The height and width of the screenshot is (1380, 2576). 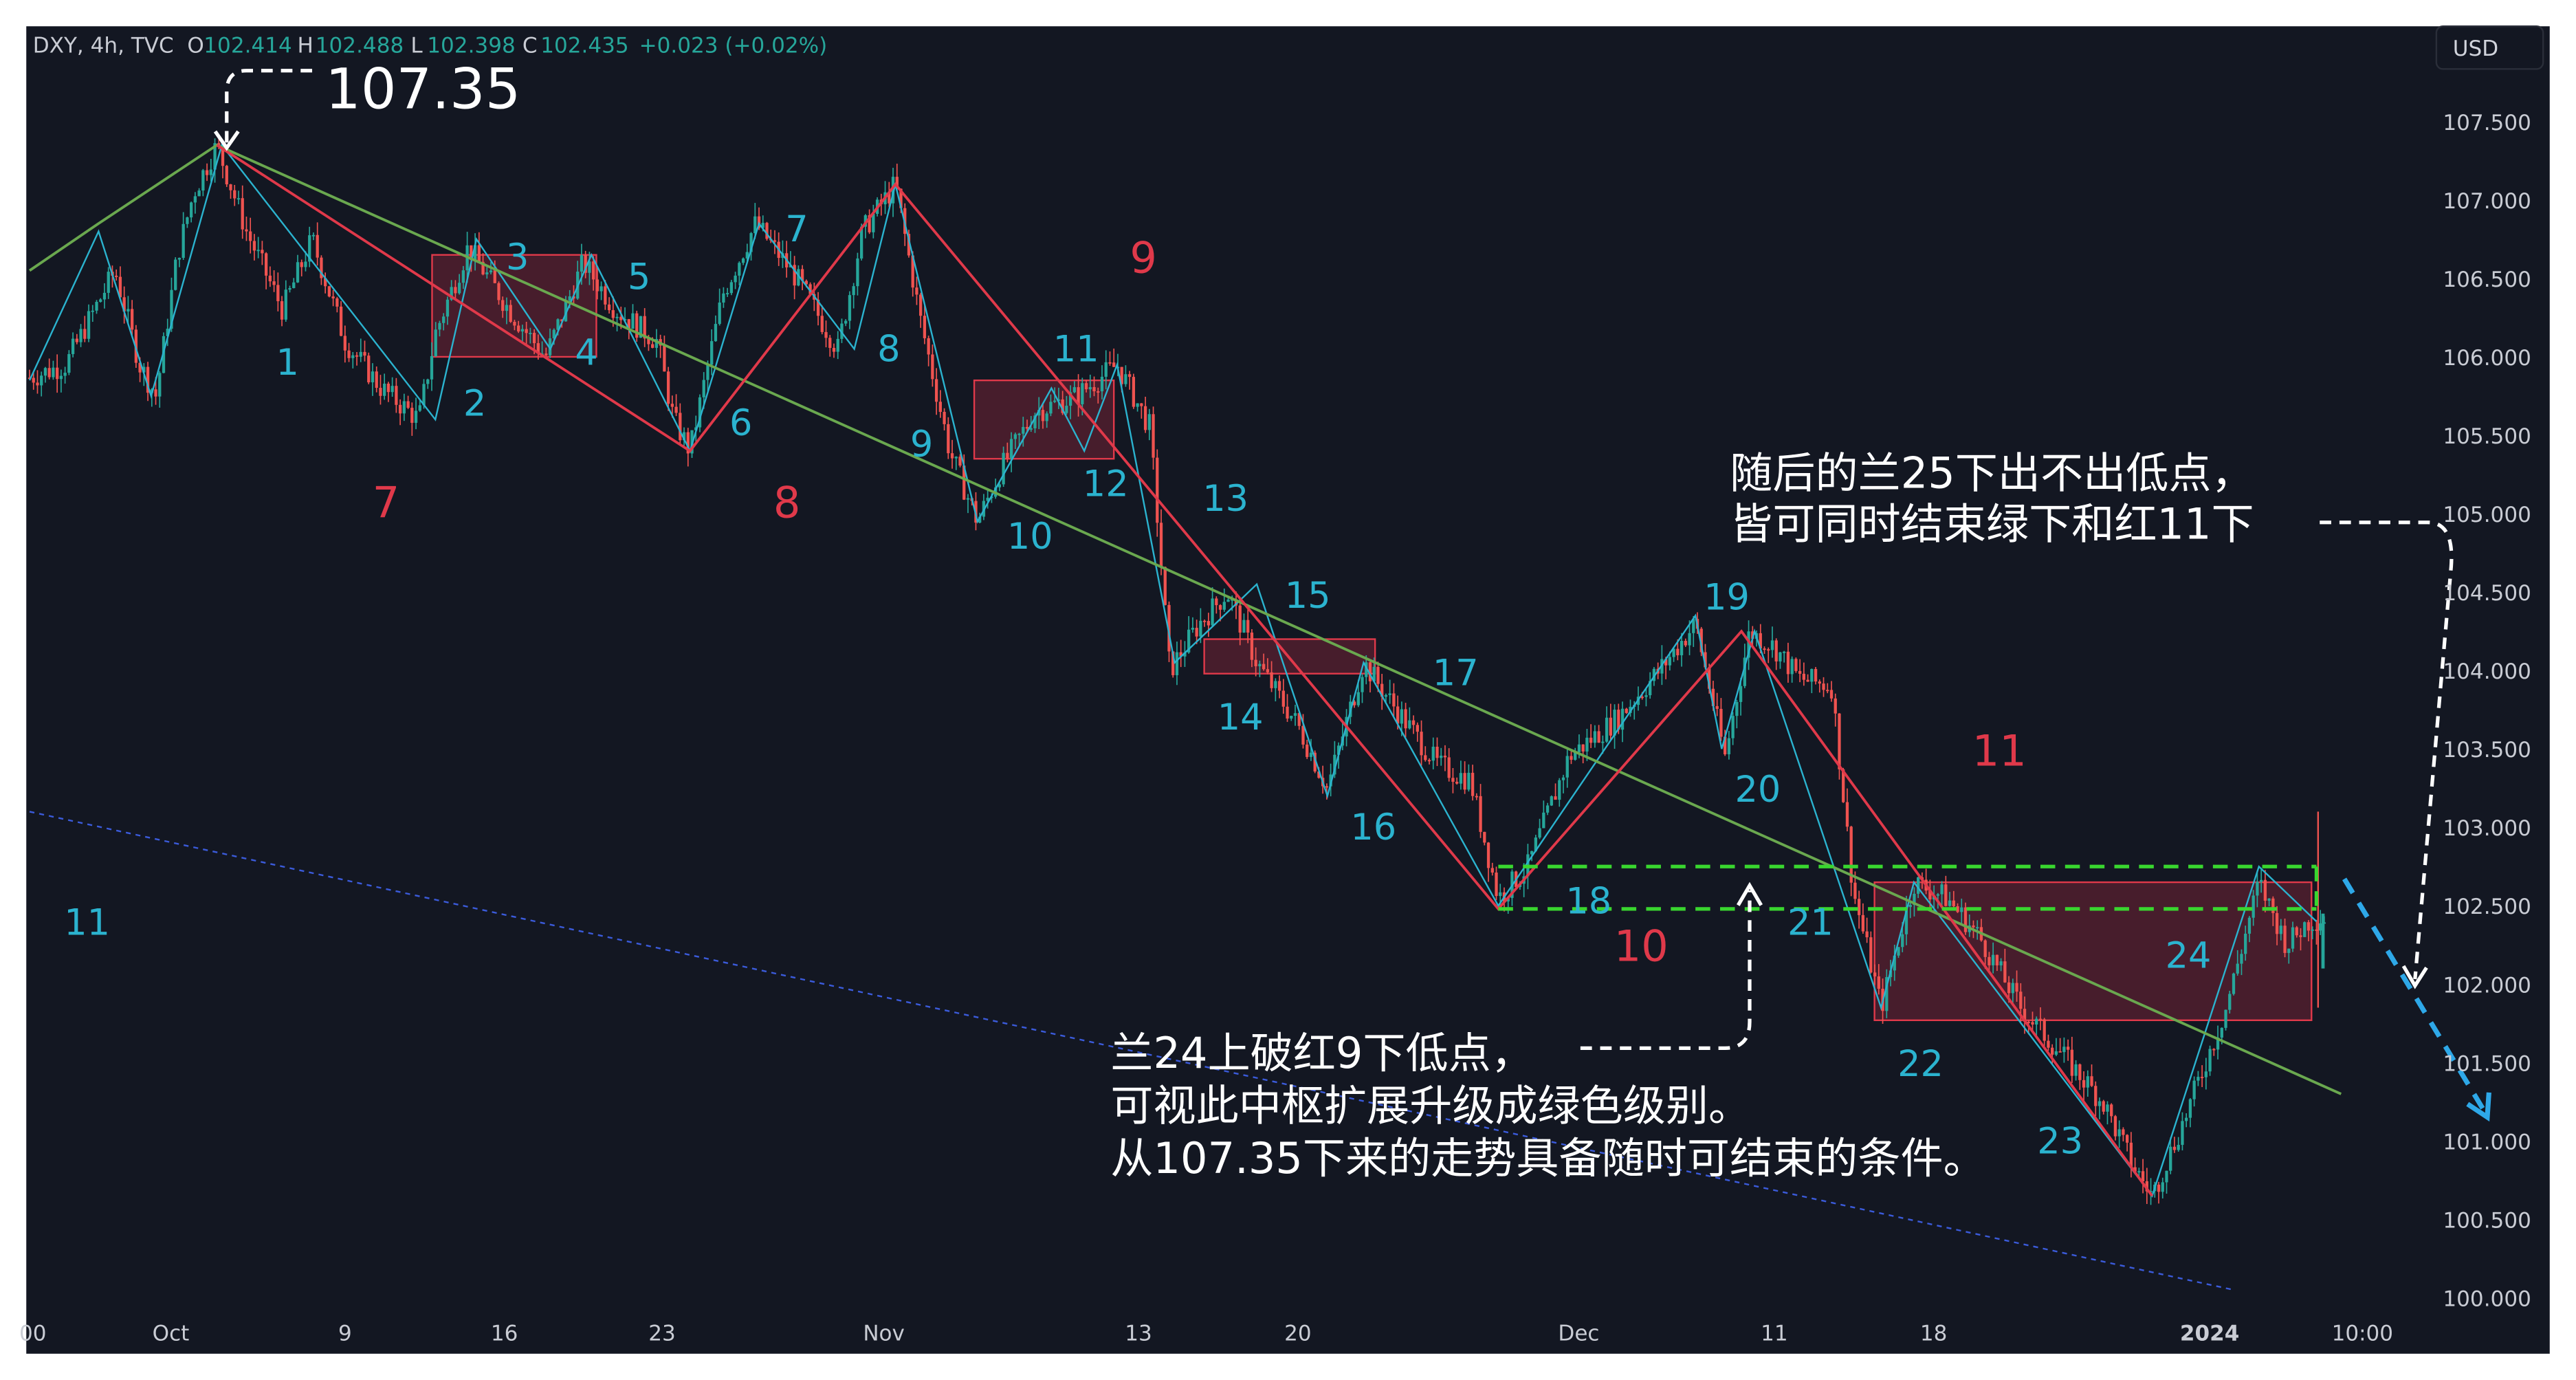 What do you see at coordinates (103, 45) in the screenshot?
I see `symbol-label: DXY, 4h, TVC` at bounding box center [103, 45].